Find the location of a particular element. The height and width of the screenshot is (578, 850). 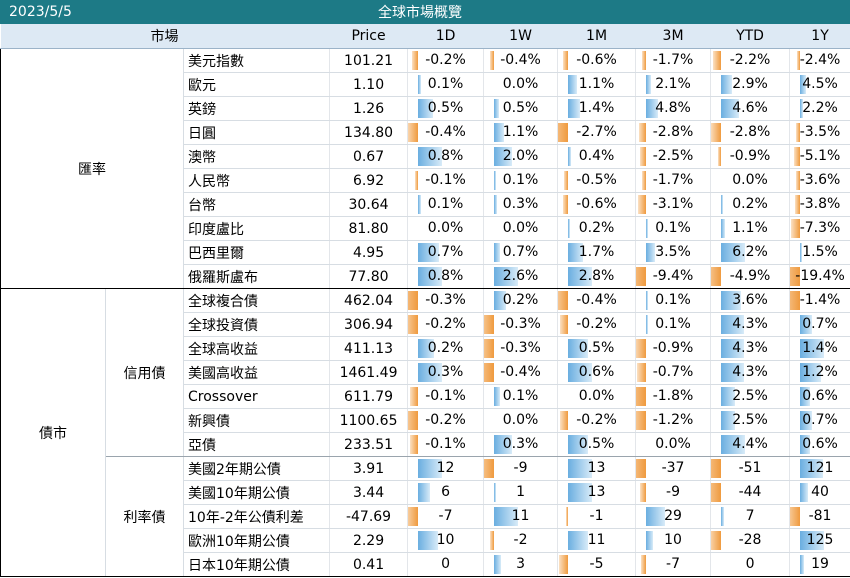

instrument-name: 歐元 is located at coordinates (256, 84).